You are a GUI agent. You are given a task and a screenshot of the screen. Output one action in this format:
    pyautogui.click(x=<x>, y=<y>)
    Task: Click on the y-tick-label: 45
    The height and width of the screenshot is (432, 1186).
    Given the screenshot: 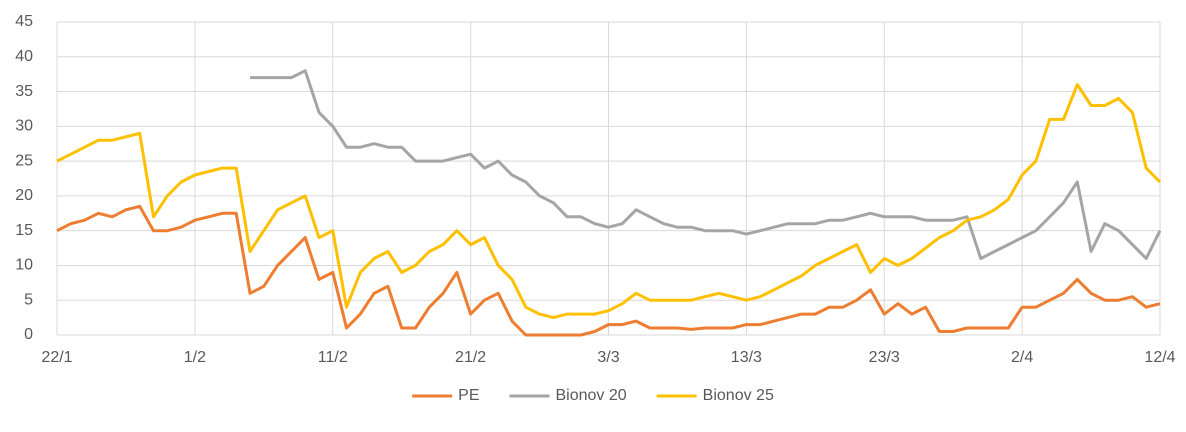 What is the action you would take?
    pyautogui.click(x=24, y=21)
    